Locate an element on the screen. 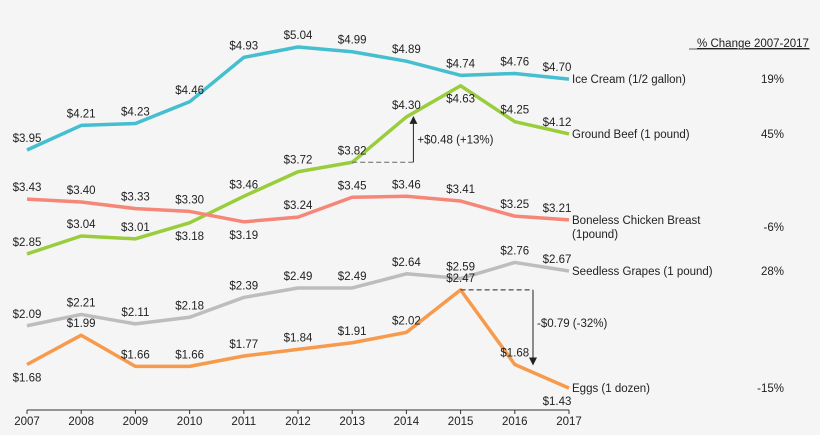  data-label: $3.45 is located at coordinates (352, 186).